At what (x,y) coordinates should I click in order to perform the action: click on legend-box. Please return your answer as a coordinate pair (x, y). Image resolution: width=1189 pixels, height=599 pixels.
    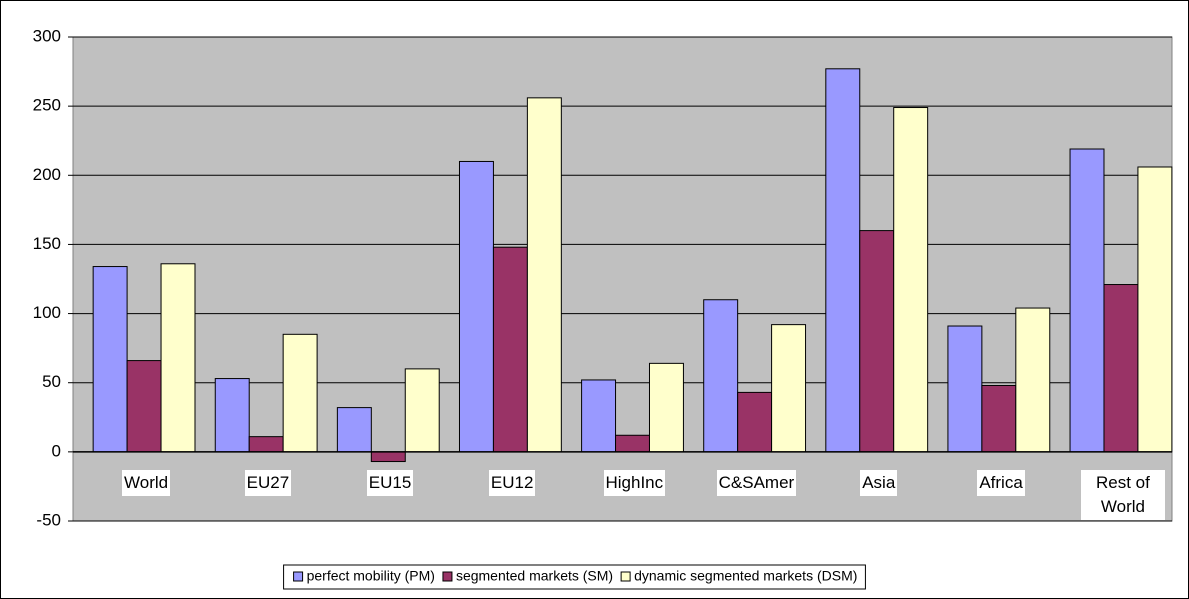
    Looking at the image, I should click on (574, 577).